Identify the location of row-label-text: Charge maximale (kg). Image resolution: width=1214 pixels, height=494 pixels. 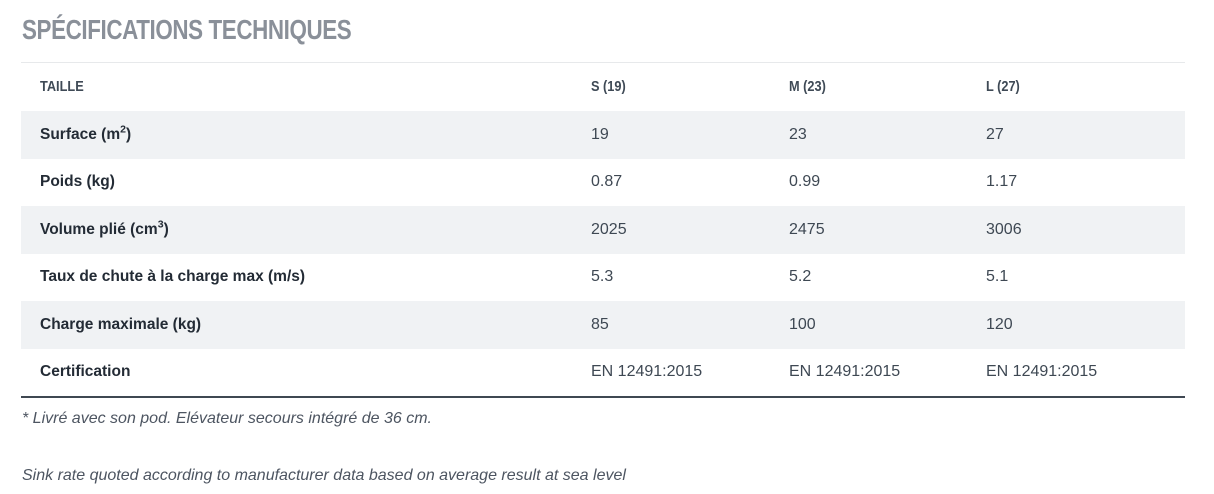
(121, 324).